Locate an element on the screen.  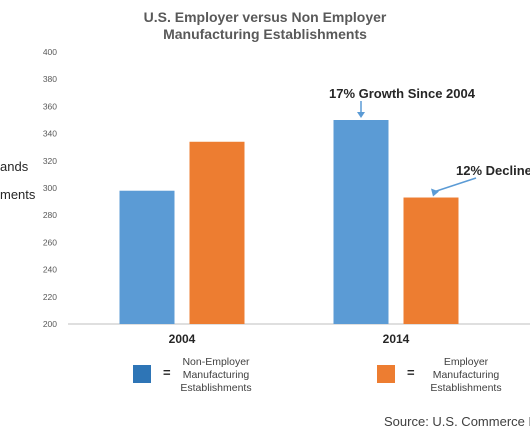
growth-annotation: 17% Growth Since 2004 is located at coordinates (402, 93).